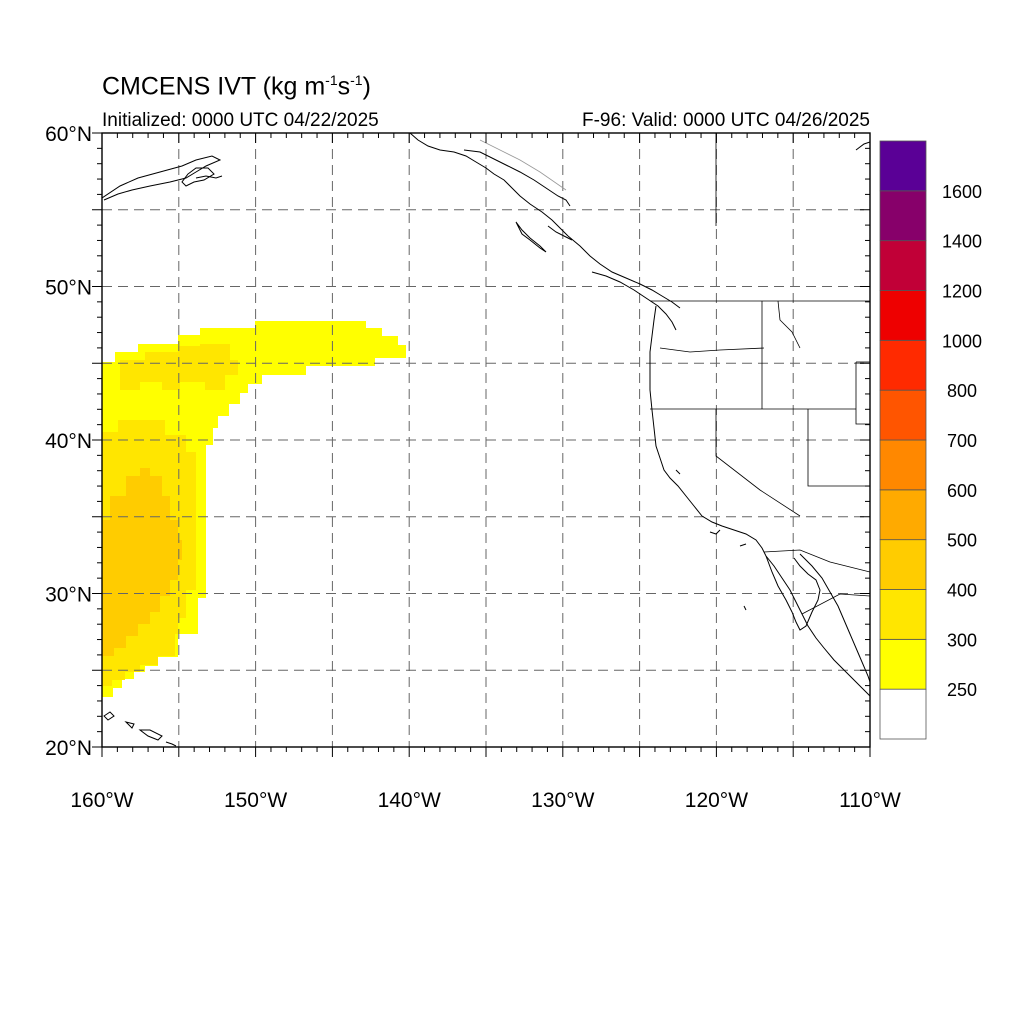 This screenshot has width=1024, height=1024. Describe the element at coordinates (870, 800) in the screenshot. I see `lon-label: 110°W` at that location.